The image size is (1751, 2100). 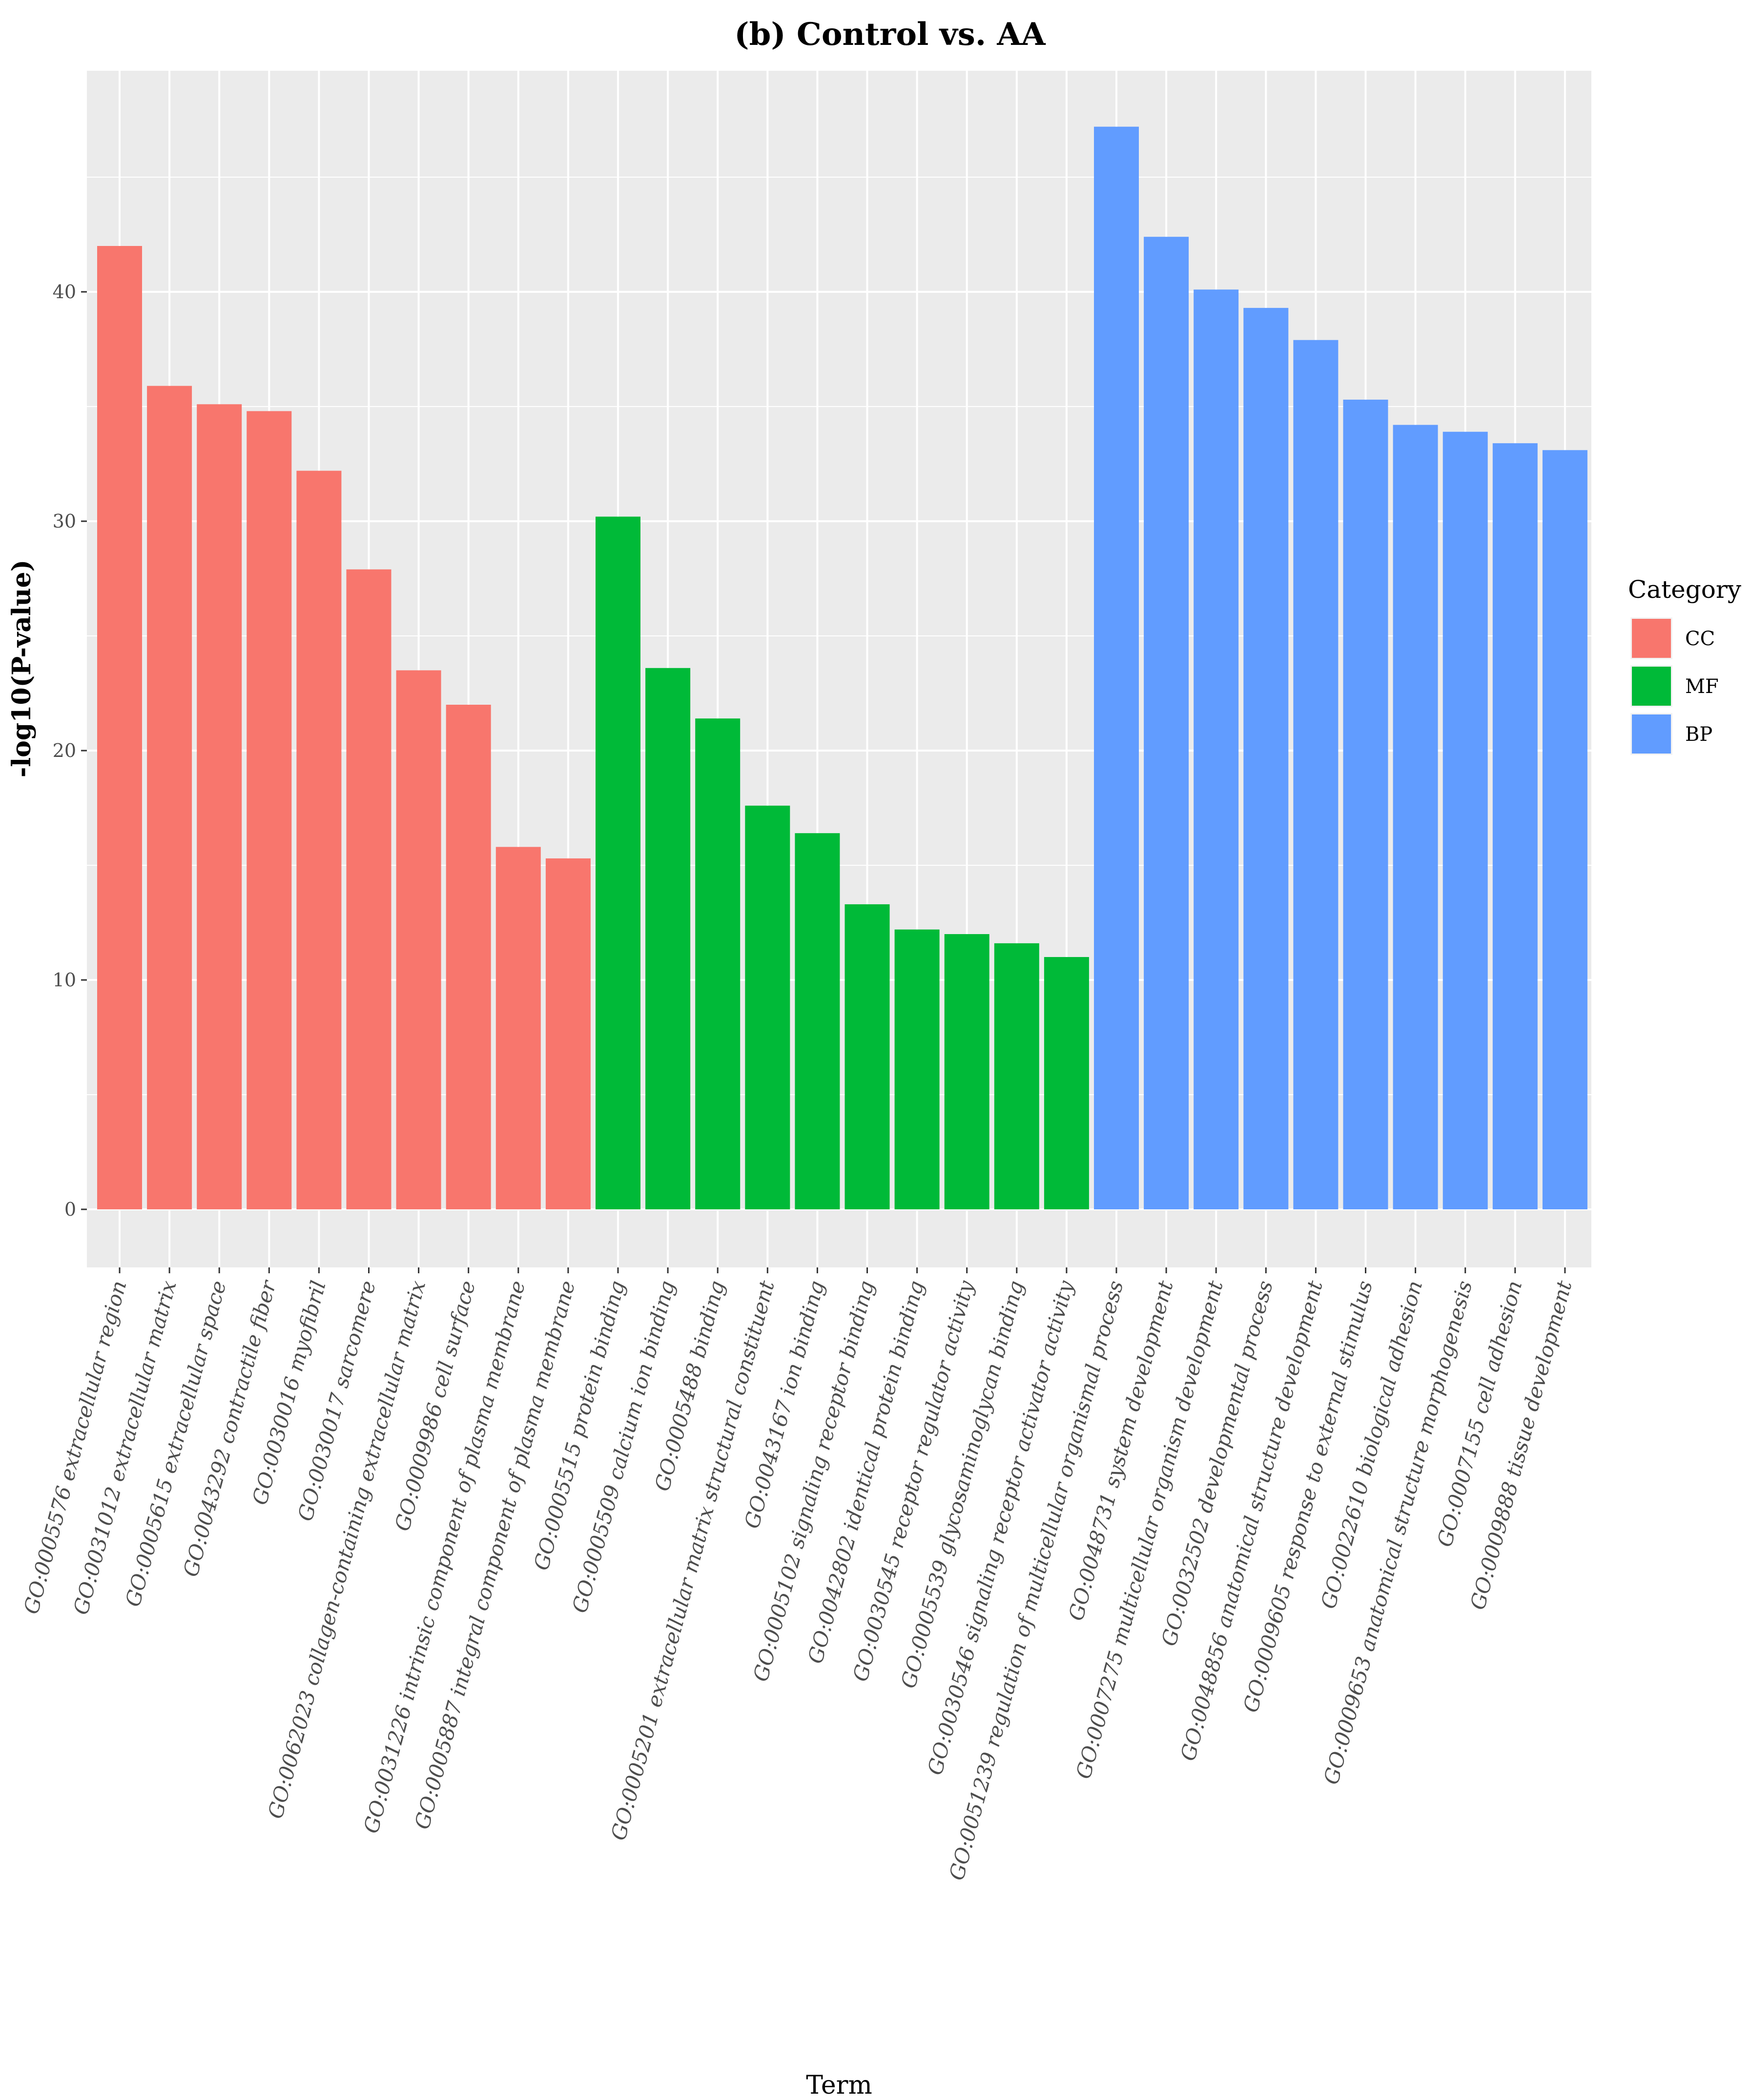 I want to click on y-tick-label: 20, so click(x=64, y=751).